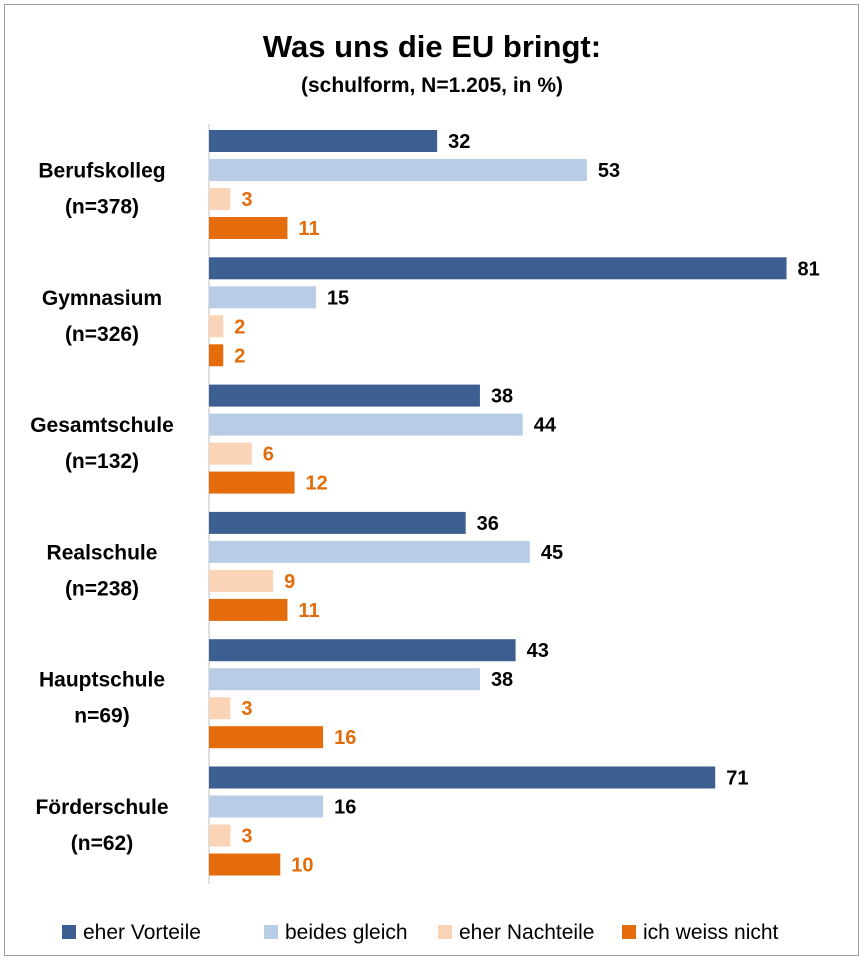  Describe the element at coordinates (346, 932) in the screenshot. I see `legend-entry: beides gleich` at that location.